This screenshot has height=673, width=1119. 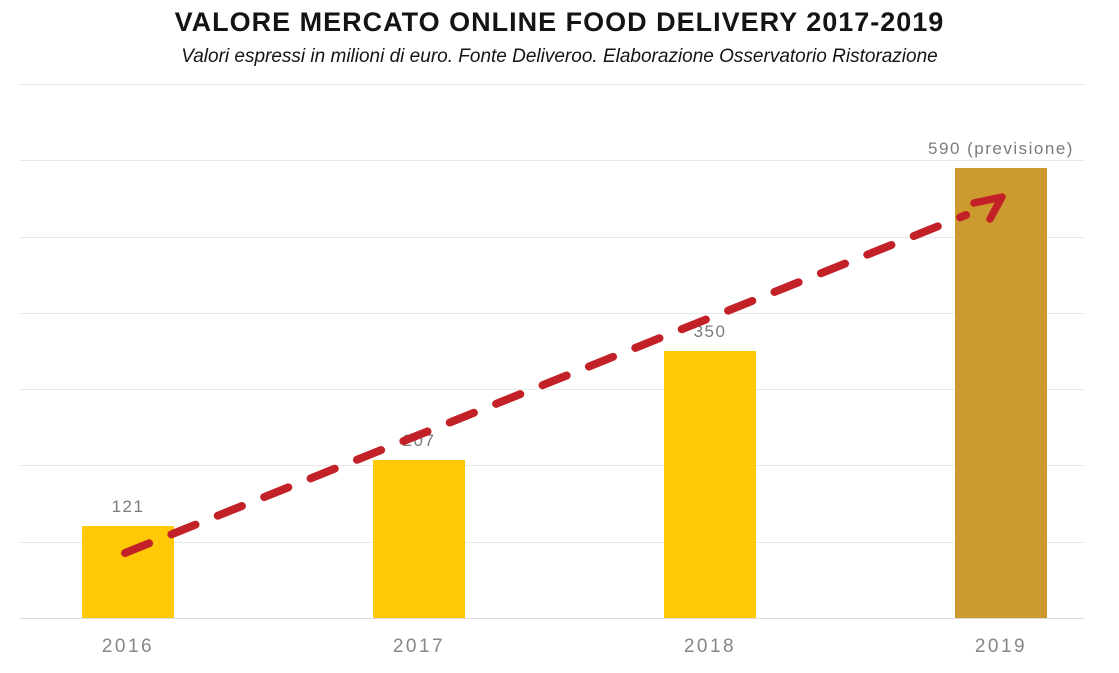 What do you see at coordinates (1001, 148) in the screenshot?
I see `value-label-2019: 590 (previsione)` at bounding box center [1001, 148].